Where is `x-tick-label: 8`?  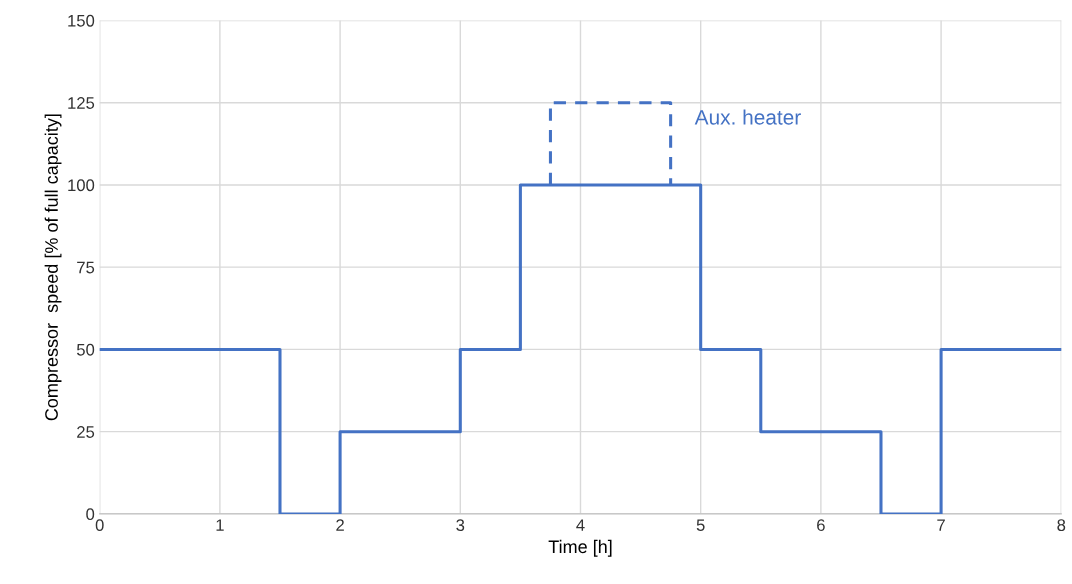 x-tick-label: 8 is located at coordinates (1061, 525).